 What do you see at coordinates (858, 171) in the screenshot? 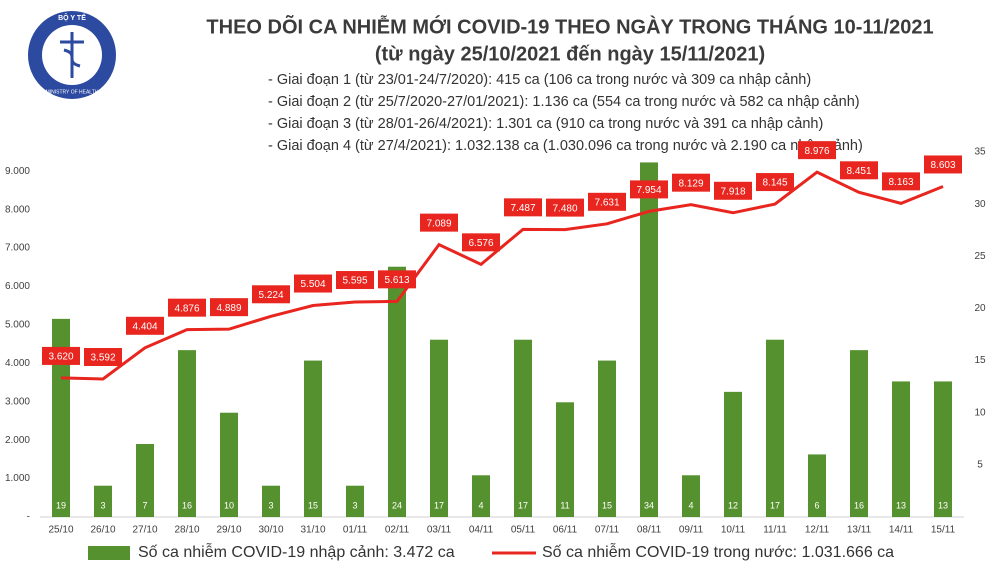
I see `value-label: 8.451` at bounding box center [858, 171].